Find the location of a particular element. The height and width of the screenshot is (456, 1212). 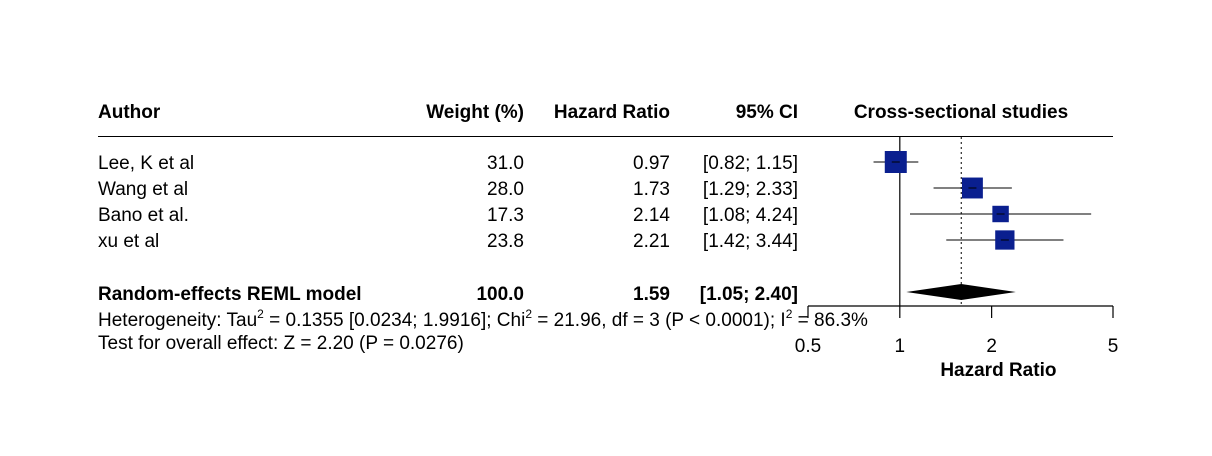

study-hr: 2.21 is located at coordinates (651, 241).